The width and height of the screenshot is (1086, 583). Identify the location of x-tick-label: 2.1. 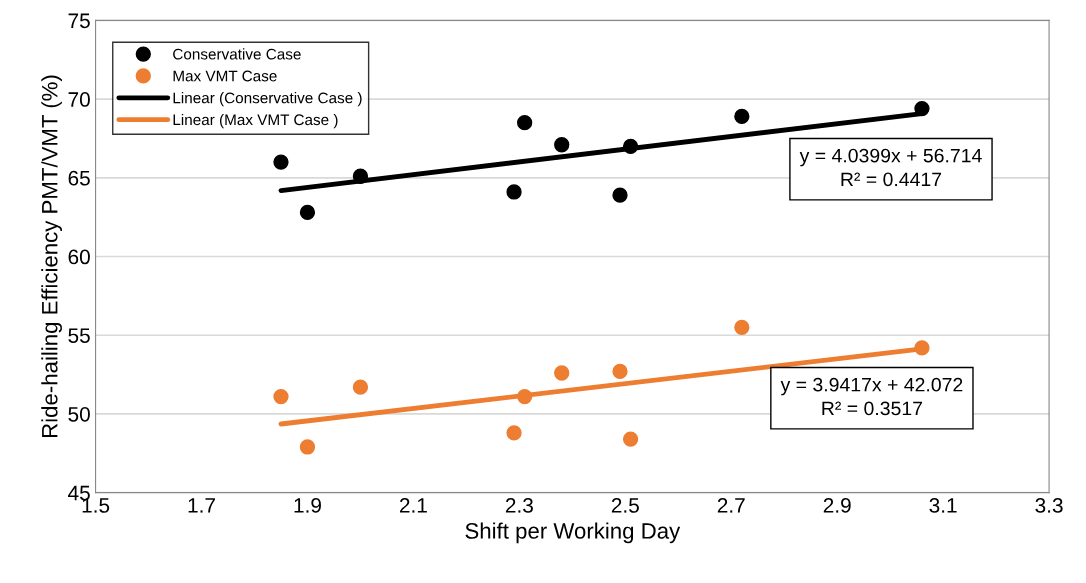
(413, 505).